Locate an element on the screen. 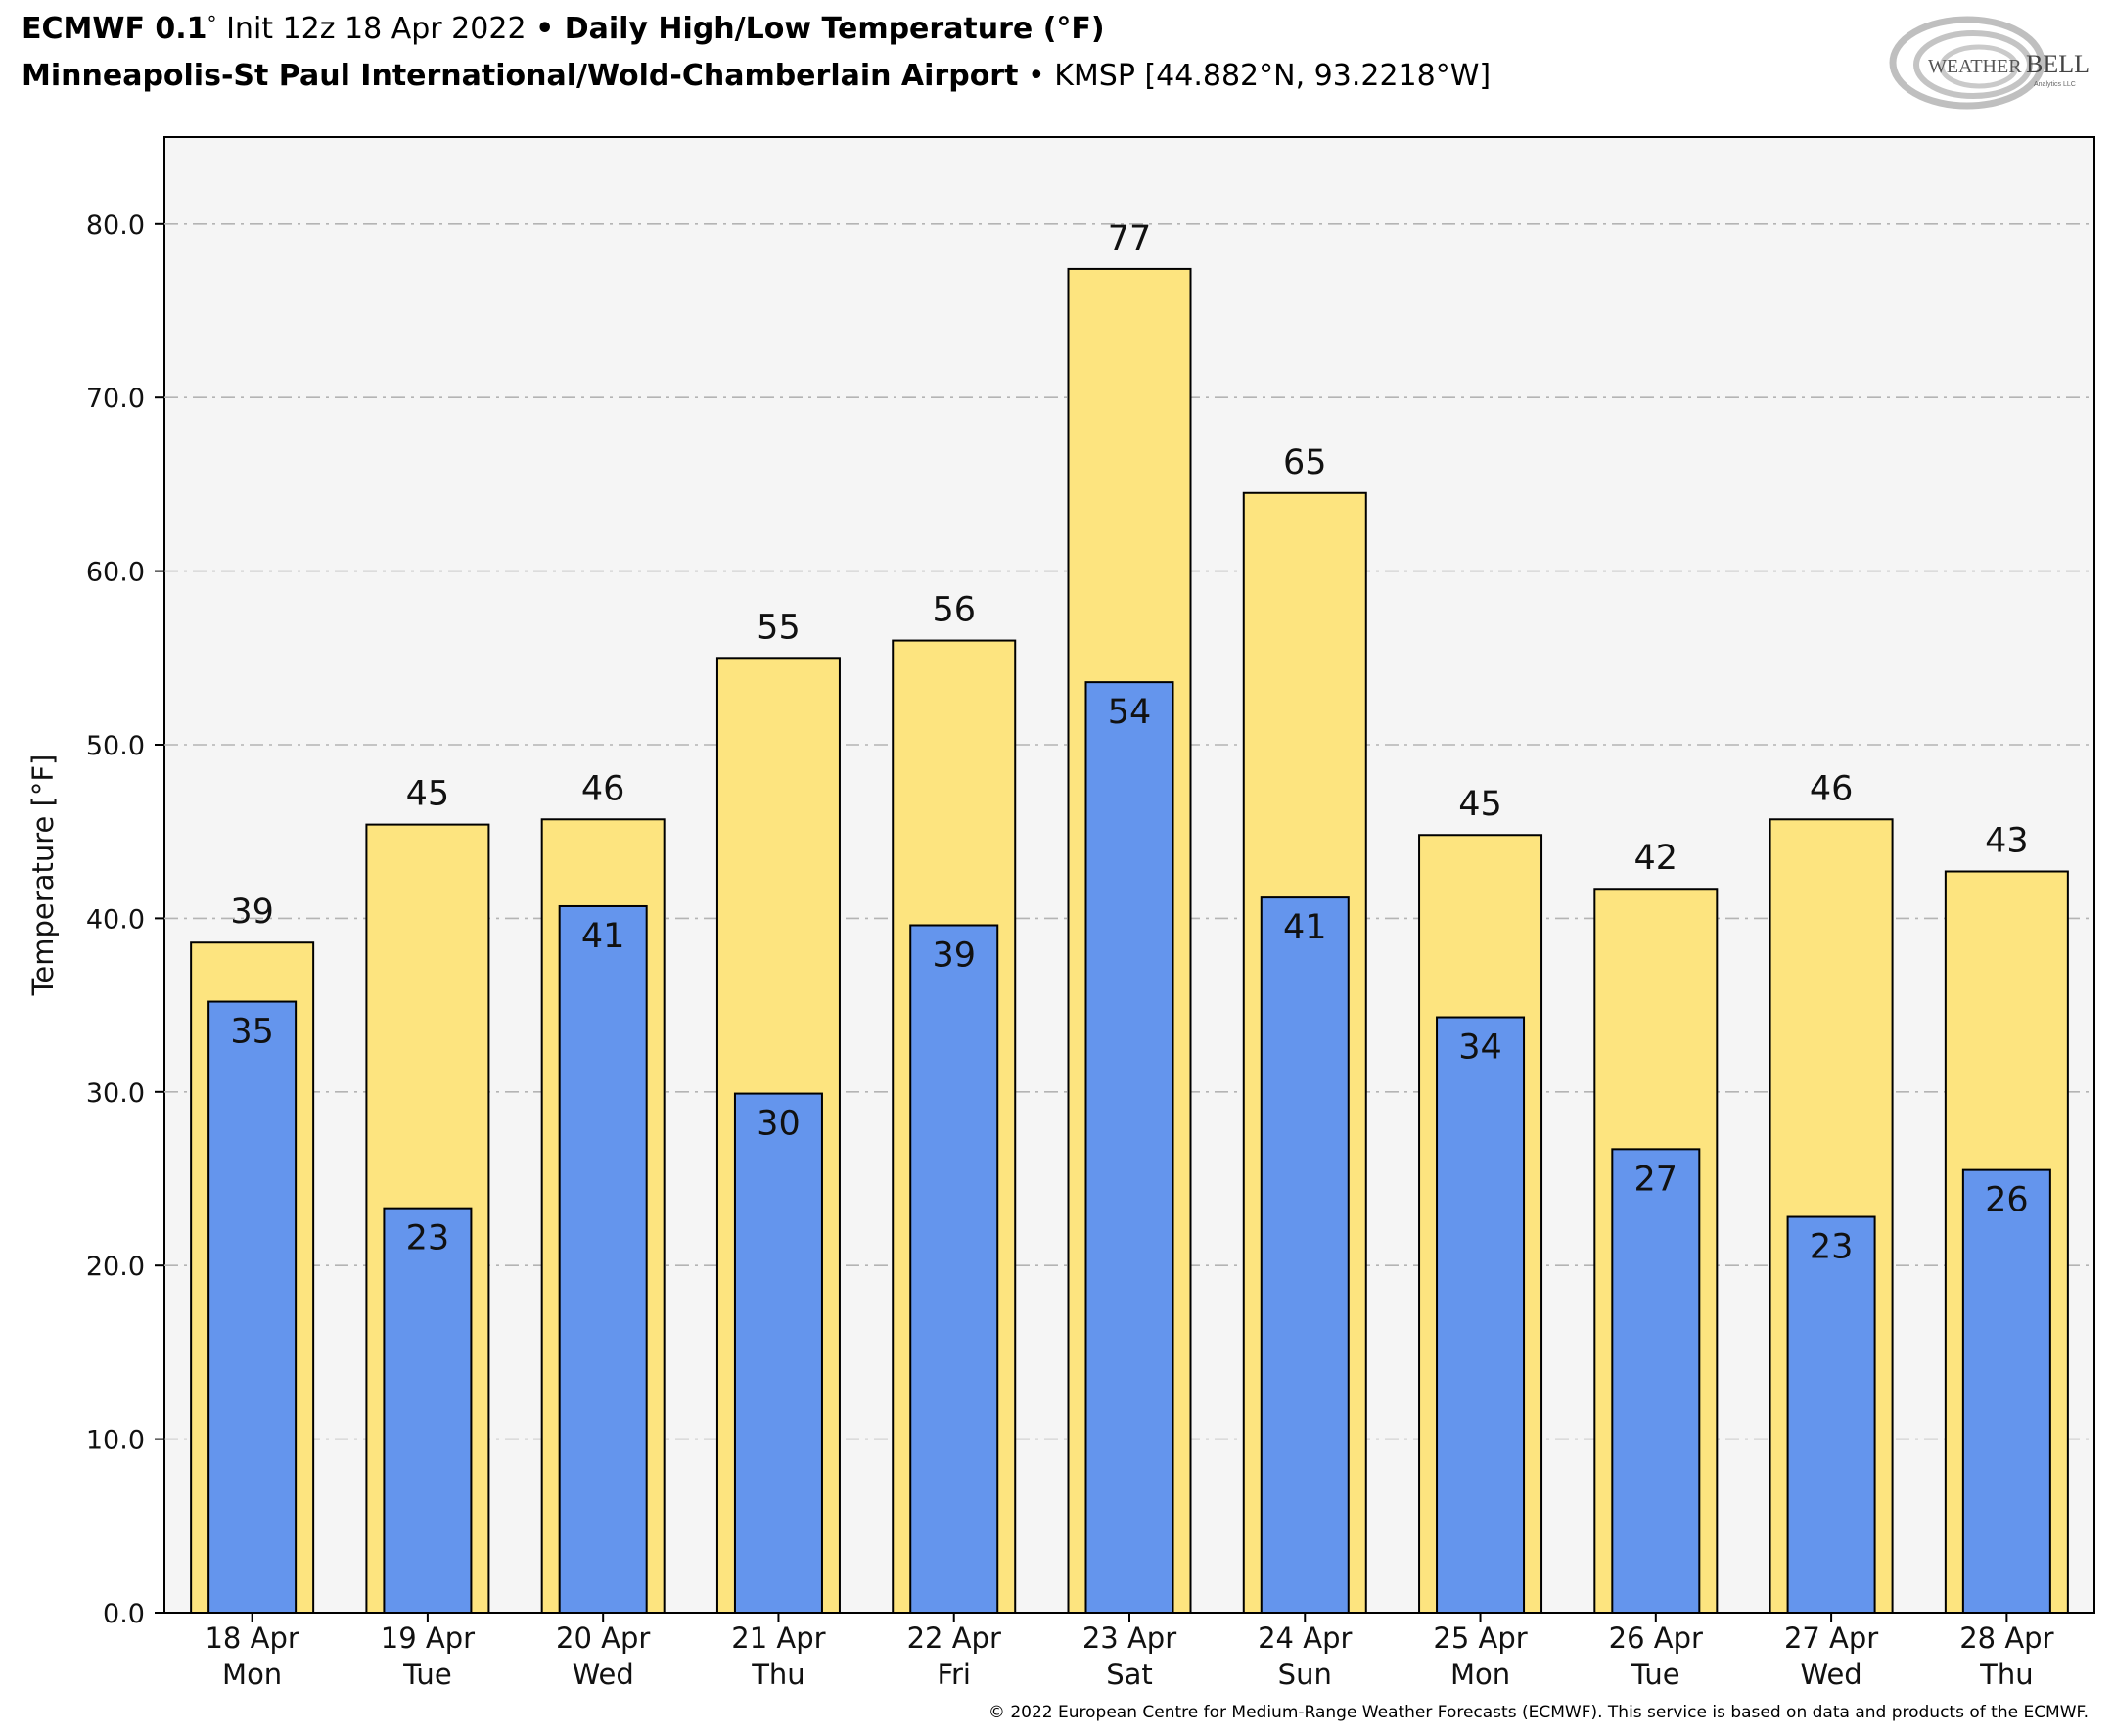 Image resolution: width=2114 pixels, height=1736 pixels. x-tick-date: 21 Apr is located at coordinates (778, 1639).